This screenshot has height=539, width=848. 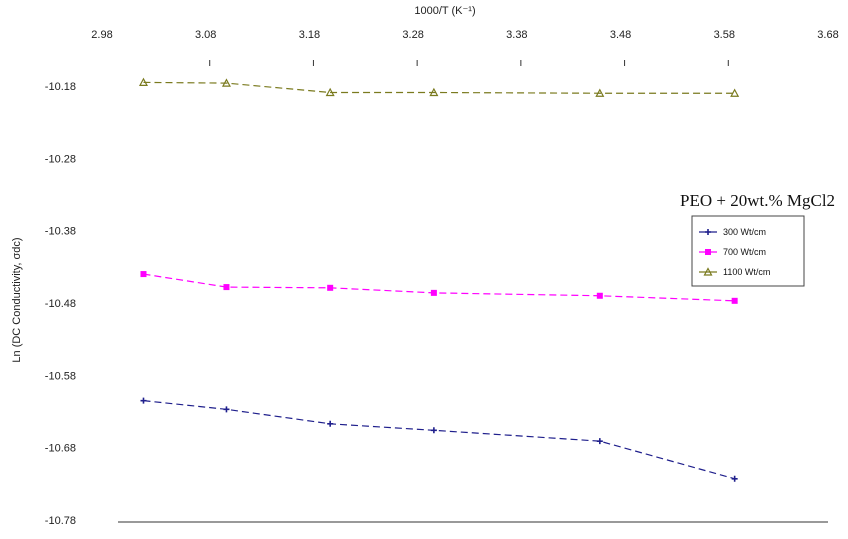 What do you see at coordinates (412, 35) in the screenshot?
I see `x-tick-label: 3.28` at bounding box center [412, 35].